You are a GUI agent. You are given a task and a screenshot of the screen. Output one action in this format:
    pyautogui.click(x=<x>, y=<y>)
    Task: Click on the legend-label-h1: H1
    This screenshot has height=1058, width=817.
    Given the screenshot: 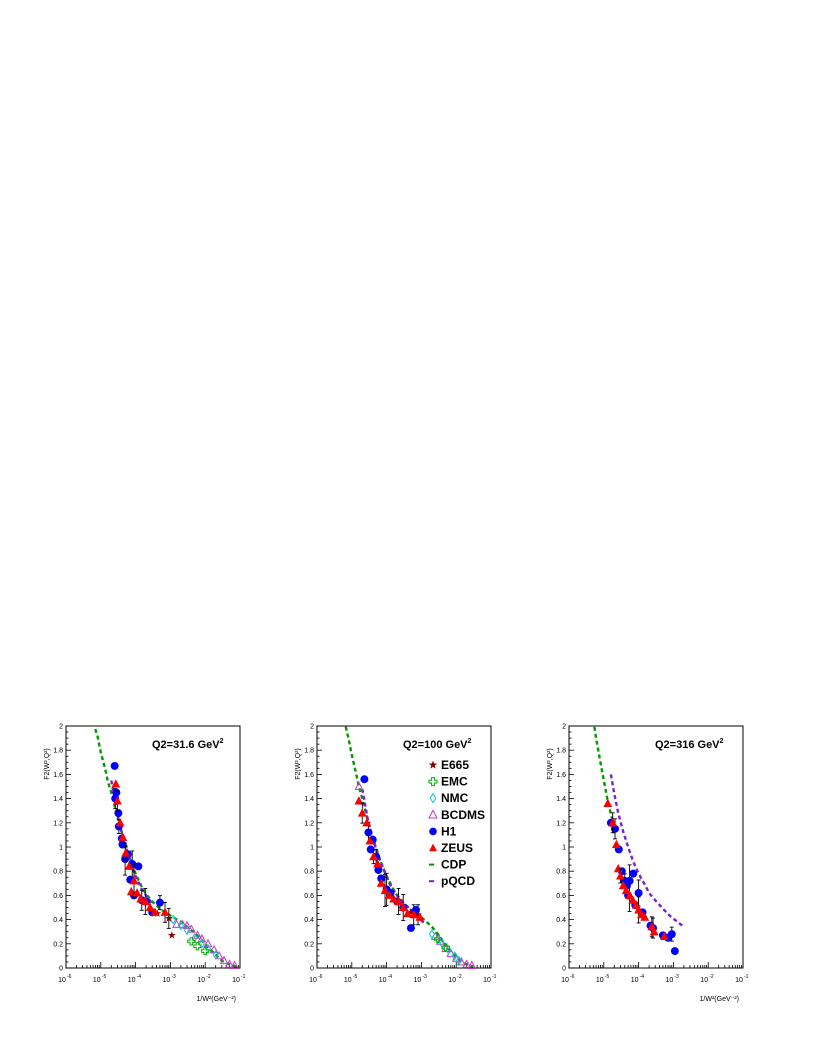 What is the action you would take?
    pyautogui.click(x=449, y=831)
    